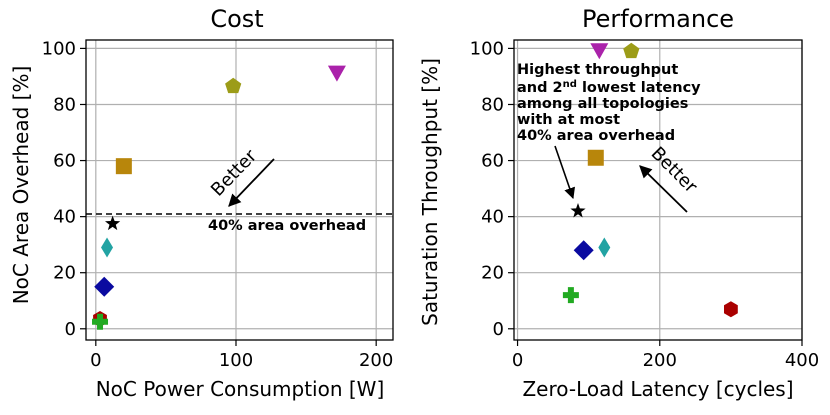  What do you see at coordinates (104, 286) in the screenshot?
I see `cost-point-diamond` at bounding box center [104, 286].